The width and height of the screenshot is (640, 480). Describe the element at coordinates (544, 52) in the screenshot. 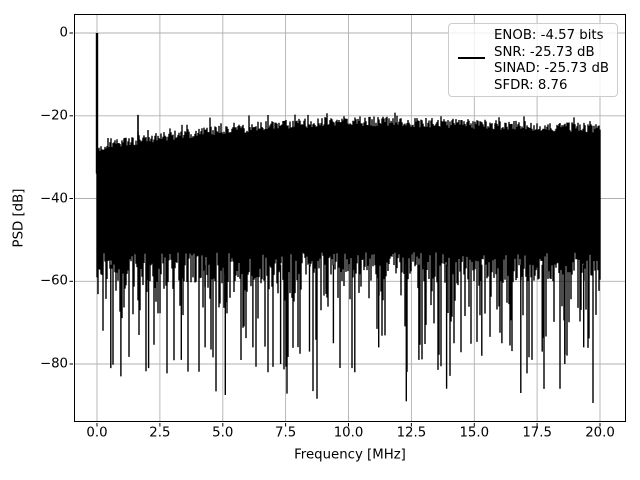

I see `legend-snr: SNR: -25.73 dB` at that location.